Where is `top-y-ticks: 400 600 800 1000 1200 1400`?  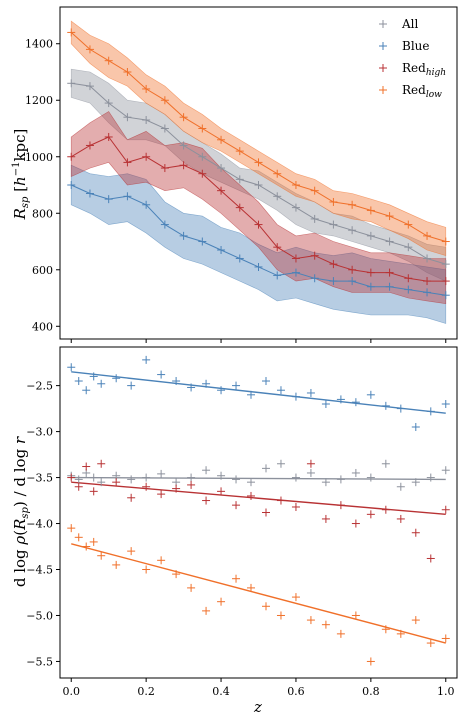 top-y-ticks: 400 600 800 1000 1200 1400 is located at coordinates (42, 185).